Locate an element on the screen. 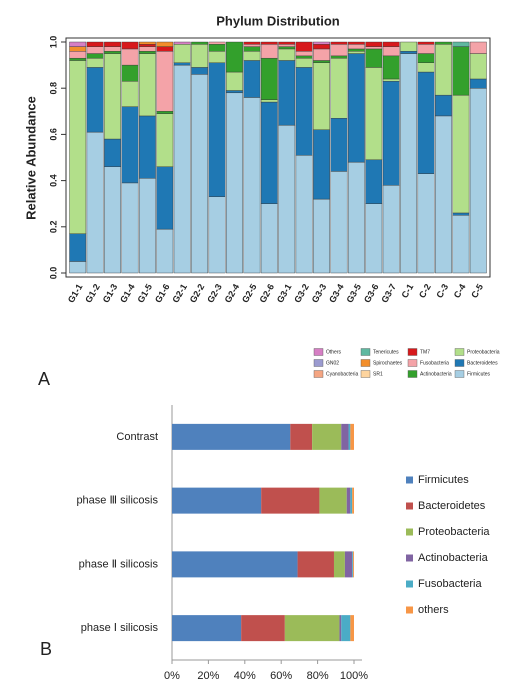  x-tick-label: G1-1 is located at coordinates (75, 293).